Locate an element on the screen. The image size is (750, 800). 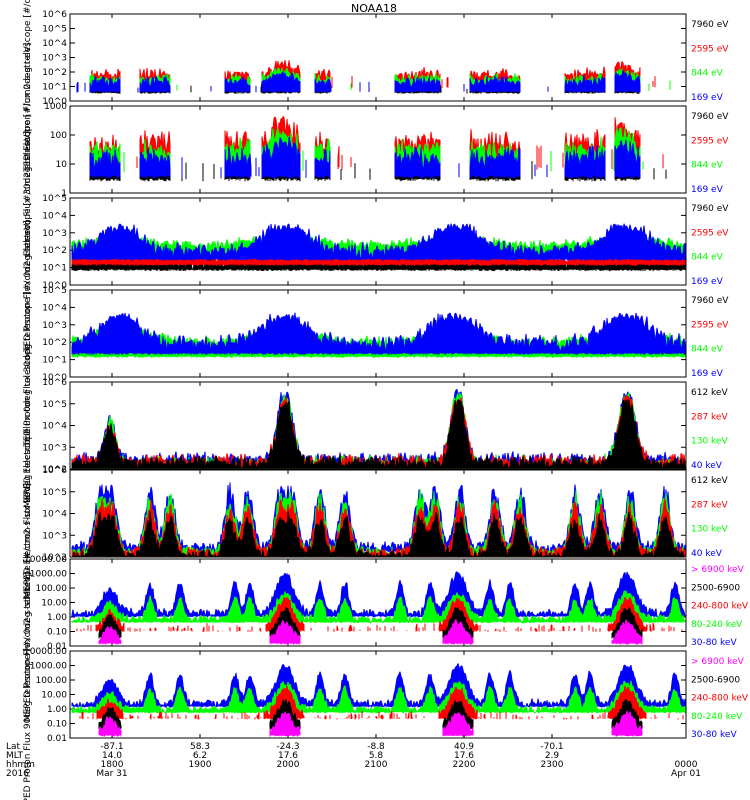
y-tick-label: 100.00 is located at coordinates (52, 681).